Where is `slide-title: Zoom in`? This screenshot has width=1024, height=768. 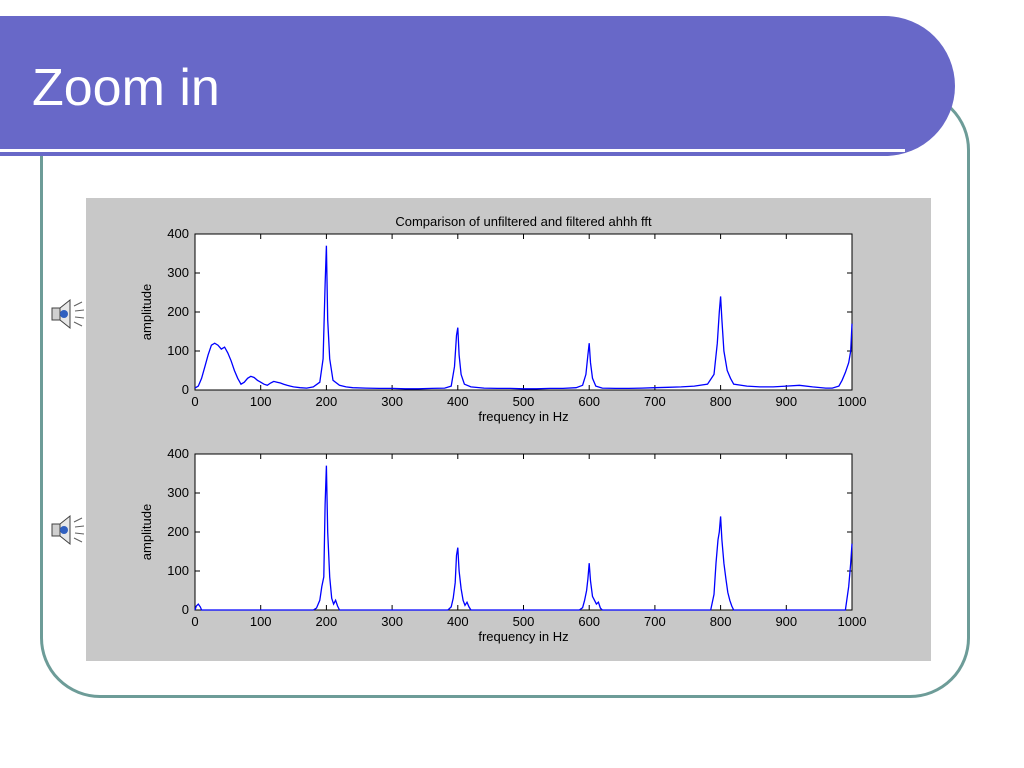 slide-title: Zoom in is located at coordinates (126, 88).